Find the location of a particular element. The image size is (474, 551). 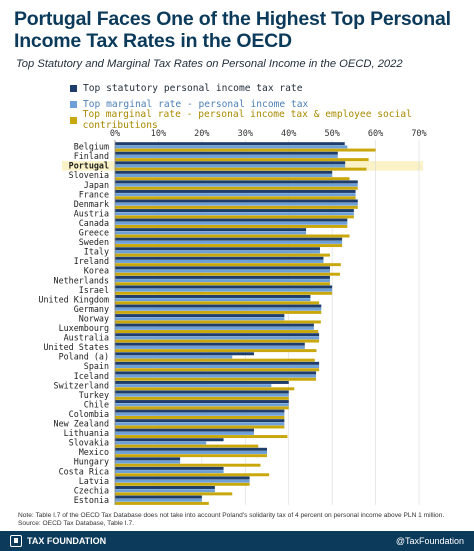

brand: TAX FOUNDATION is located at coordinates (58, 541).